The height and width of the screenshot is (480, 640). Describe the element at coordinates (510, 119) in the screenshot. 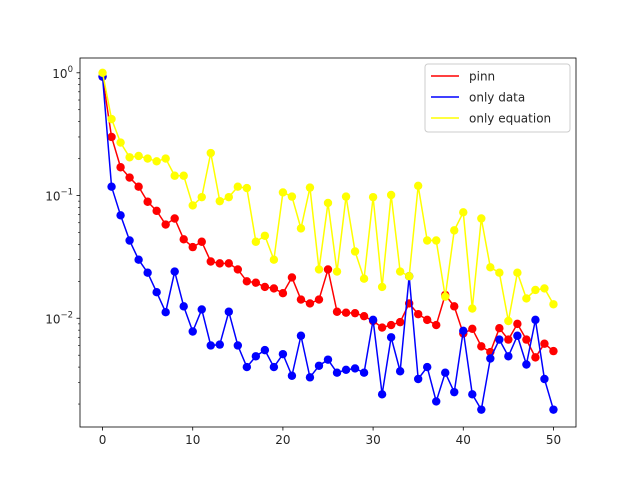

I see `legend-label-only-equation: only equation` at that location.